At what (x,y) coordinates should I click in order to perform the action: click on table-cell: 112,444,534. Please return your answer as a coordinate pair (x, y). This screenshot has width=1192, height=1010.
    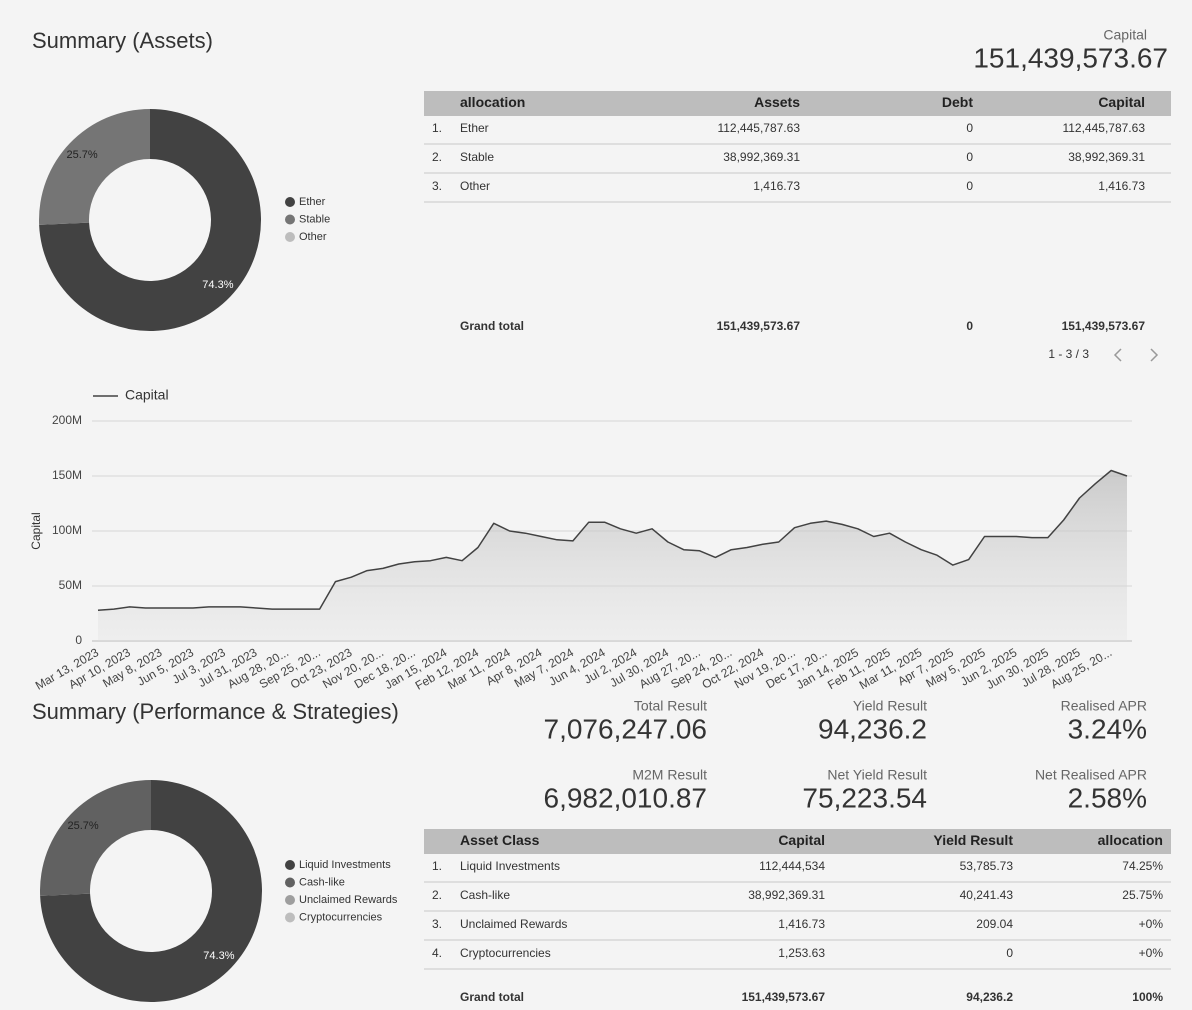
    Looking at the image, I should click on (792, 866).